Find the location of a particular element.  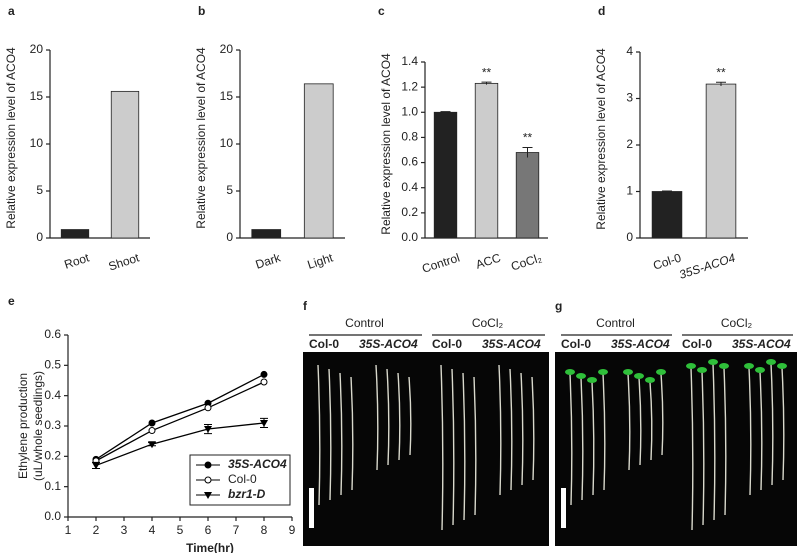

x-tick-label: 1 is located at coordinates (68, 530).